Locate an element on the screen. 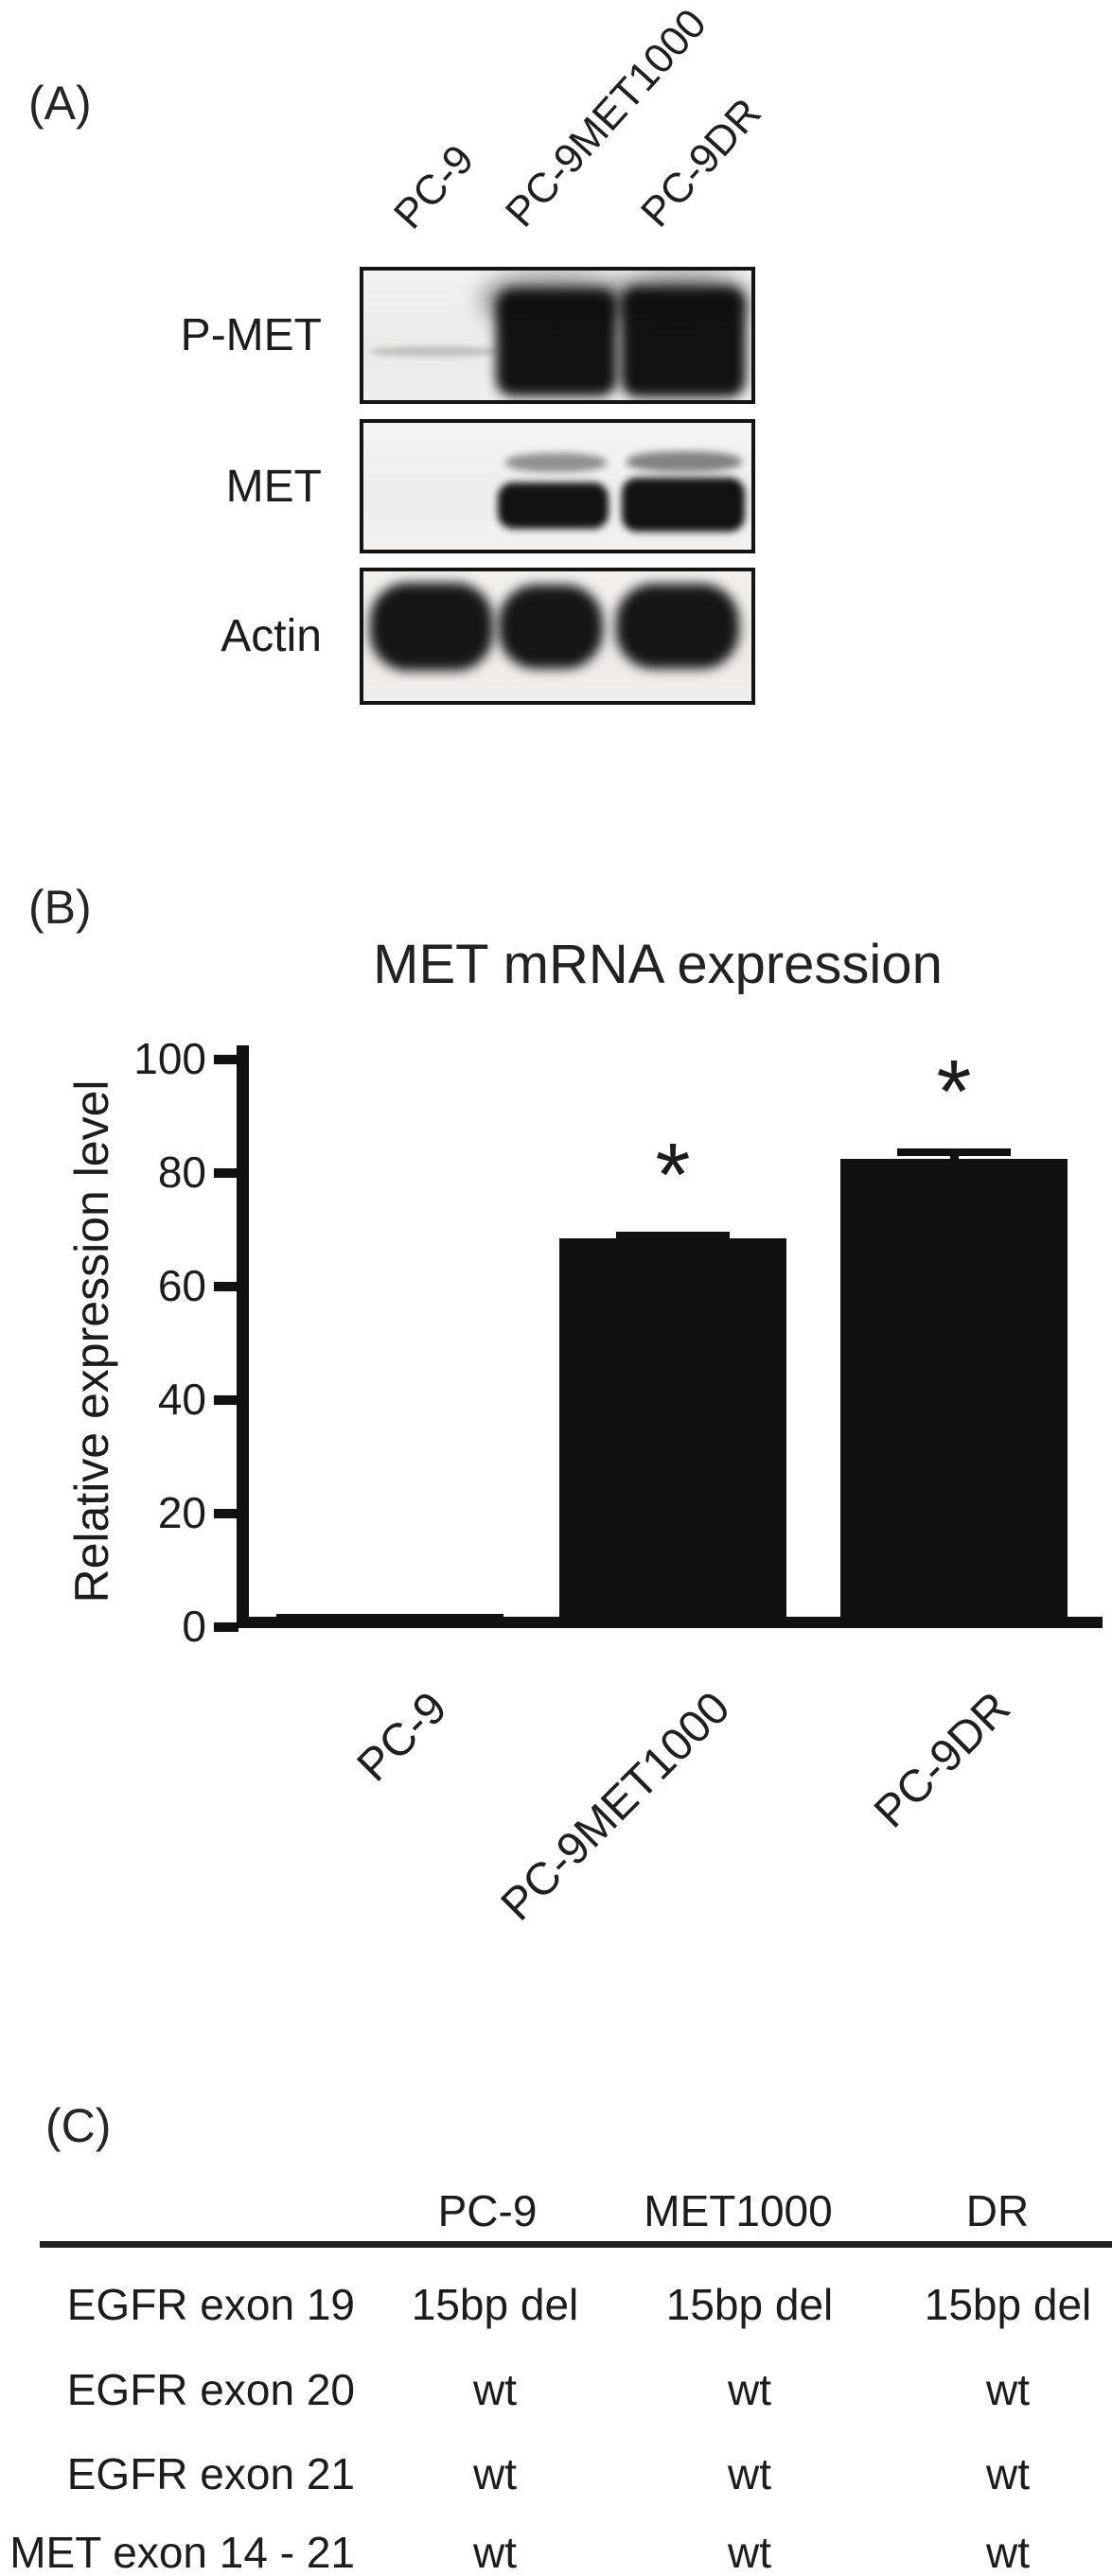 This screenshot has height=2576, width=1112. table-row-label: MET exon 14 - 21 is located at coordinates (182, 2552).